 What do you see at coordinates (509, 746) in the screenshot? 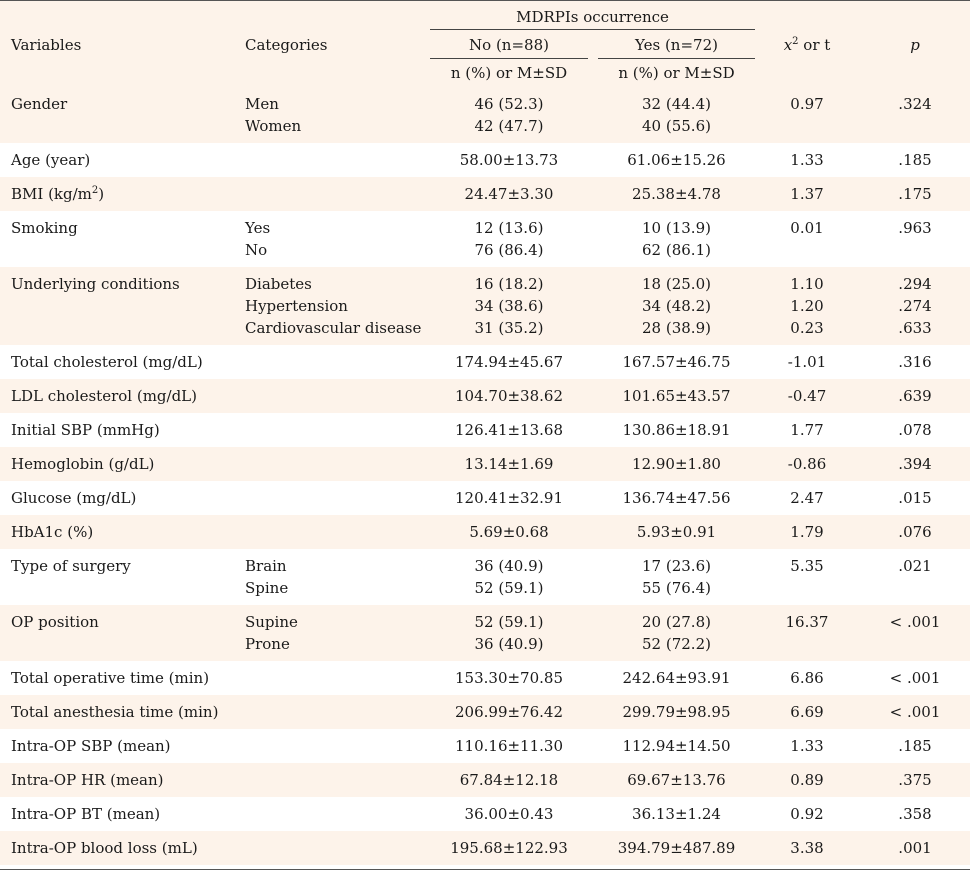
I see `no-group-value: 110.16±11.30` at bounding box center [509, 746].